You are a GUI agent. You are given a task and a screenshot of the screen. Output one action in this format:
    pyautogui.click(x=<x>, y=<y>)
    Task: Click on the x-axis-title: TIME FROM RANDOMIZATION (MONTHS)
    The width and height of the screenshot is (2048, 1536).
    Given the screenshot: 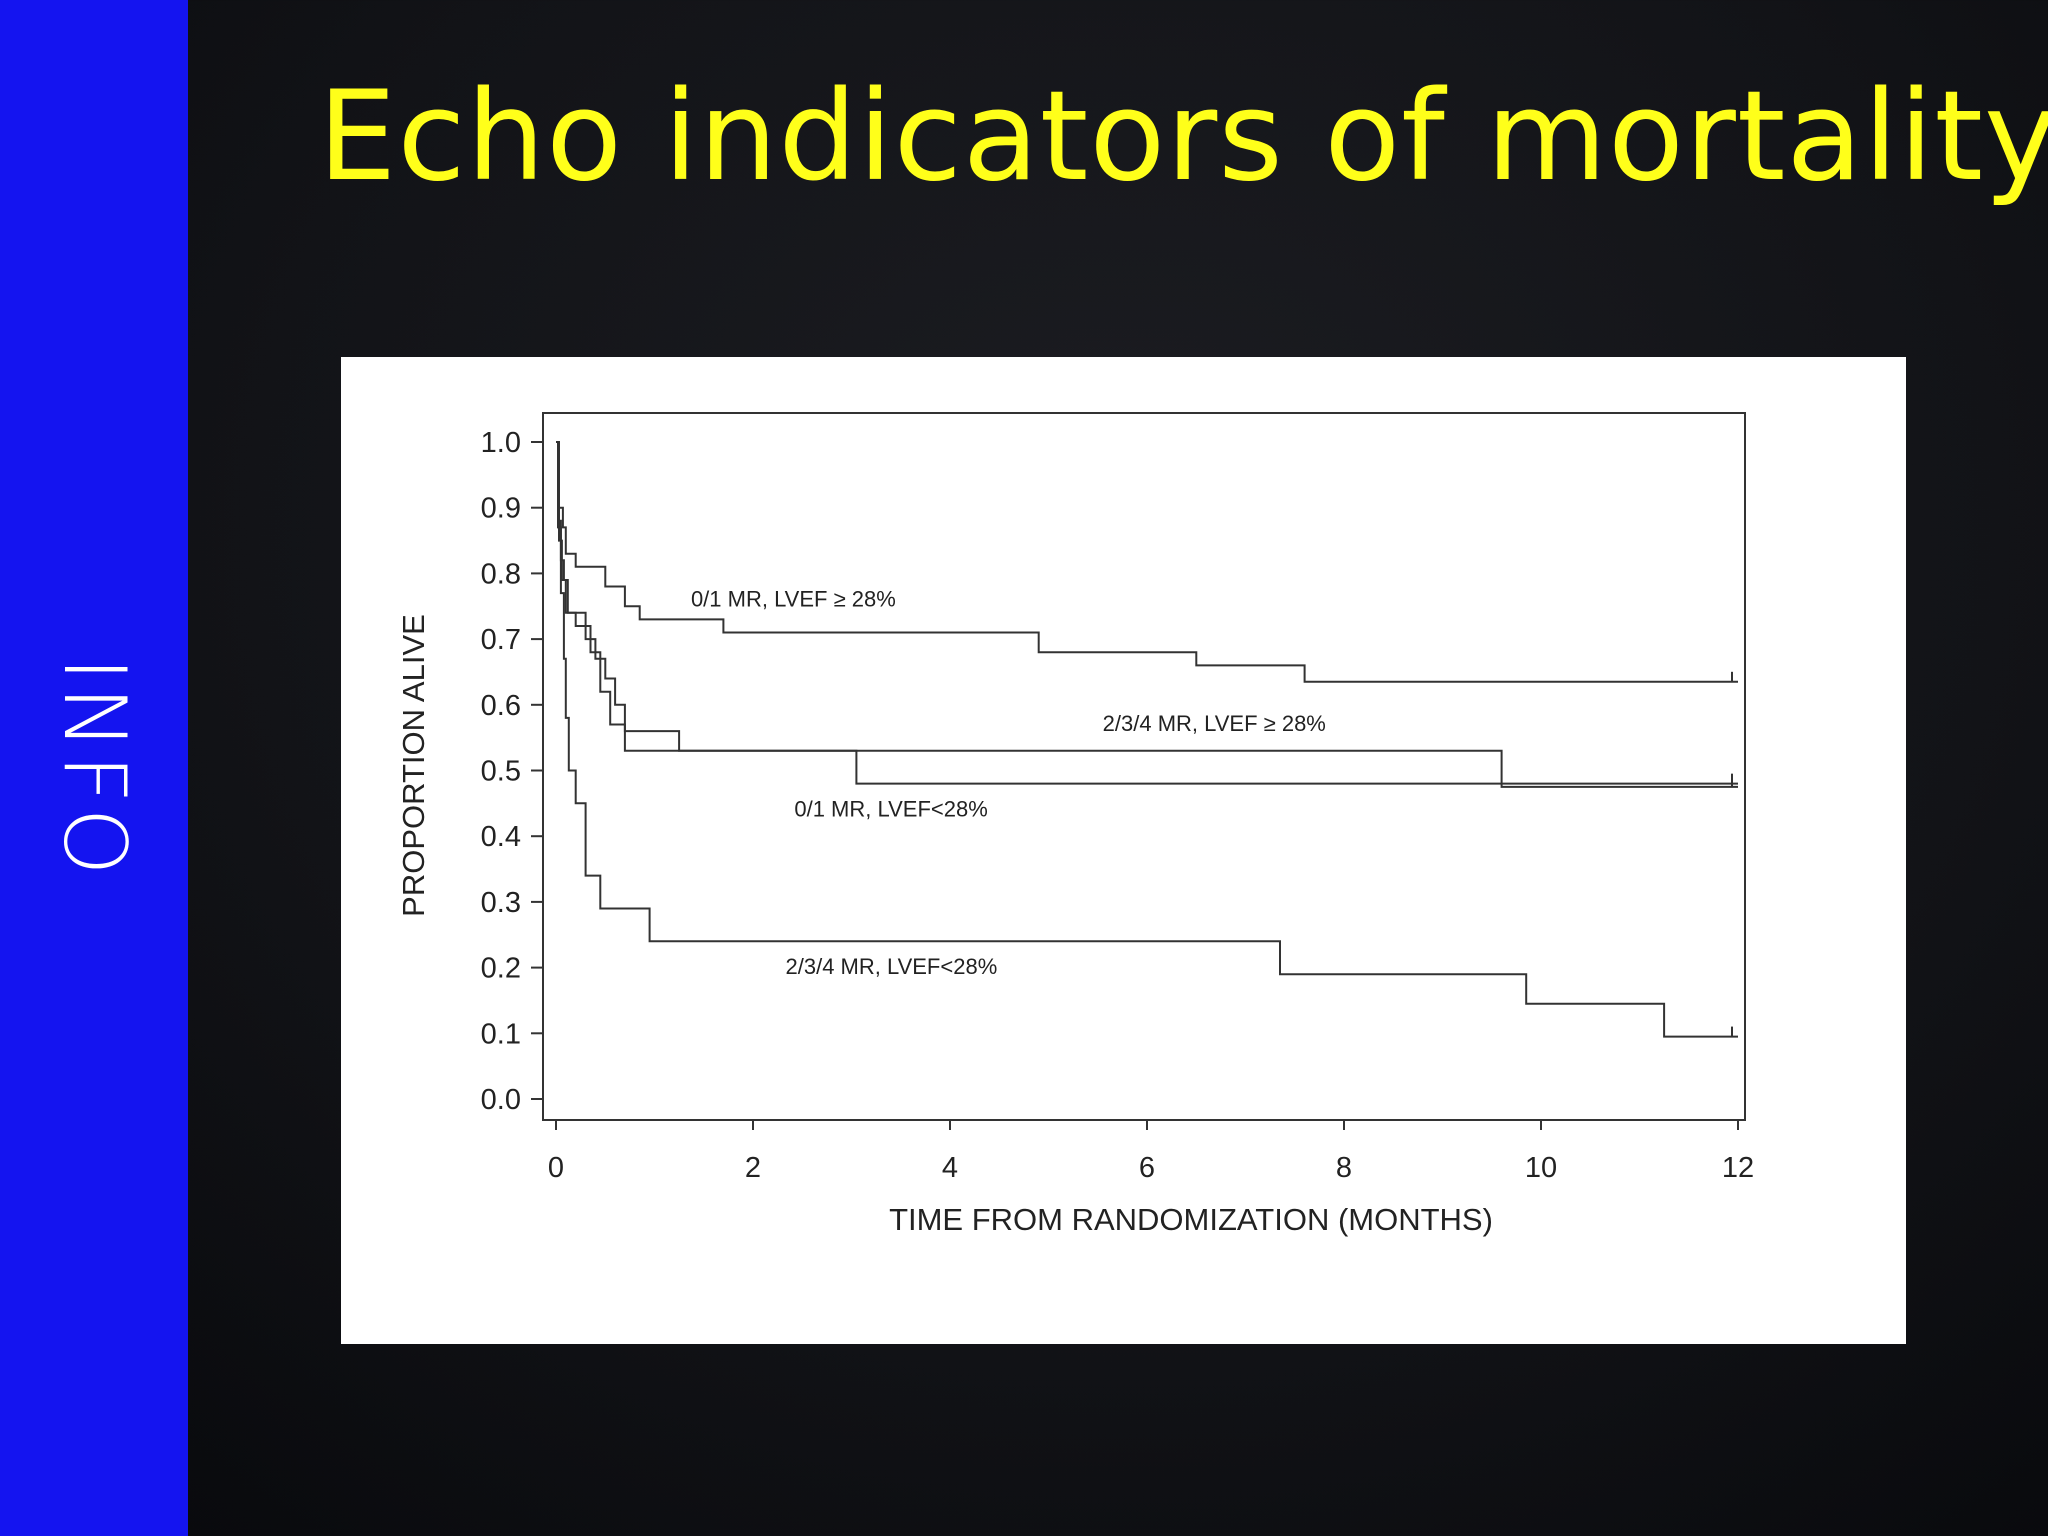 What is the action you would take?
    pyautogui.click(x=1191, y=1219)
    